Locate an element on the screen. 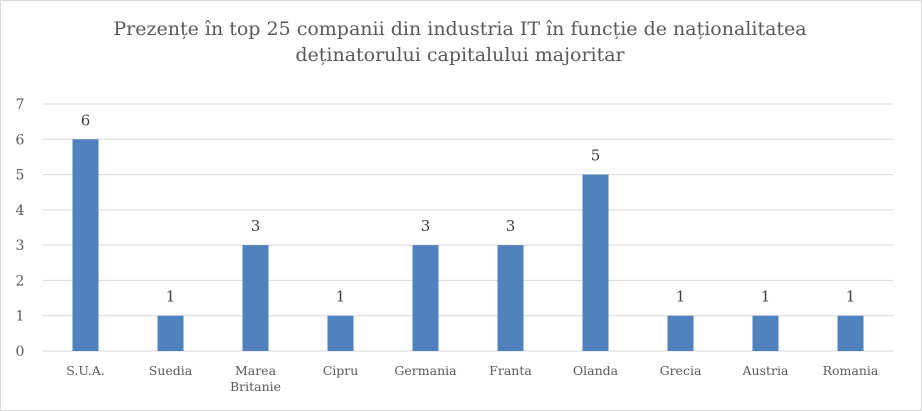 Image resolution: width=922 pixels, height=411 pixels. y-tick-label: 5 is located at coordinates (20, 176).